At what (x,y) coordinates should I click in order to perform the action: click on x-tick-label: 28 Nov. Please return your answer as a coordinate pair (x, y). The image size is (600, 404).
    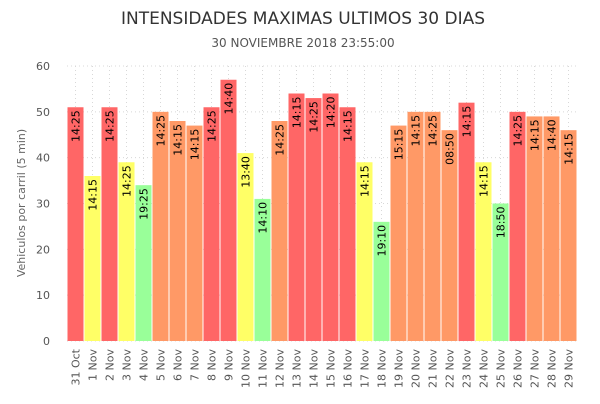
    Looking at the image, I should click on (552, 368).